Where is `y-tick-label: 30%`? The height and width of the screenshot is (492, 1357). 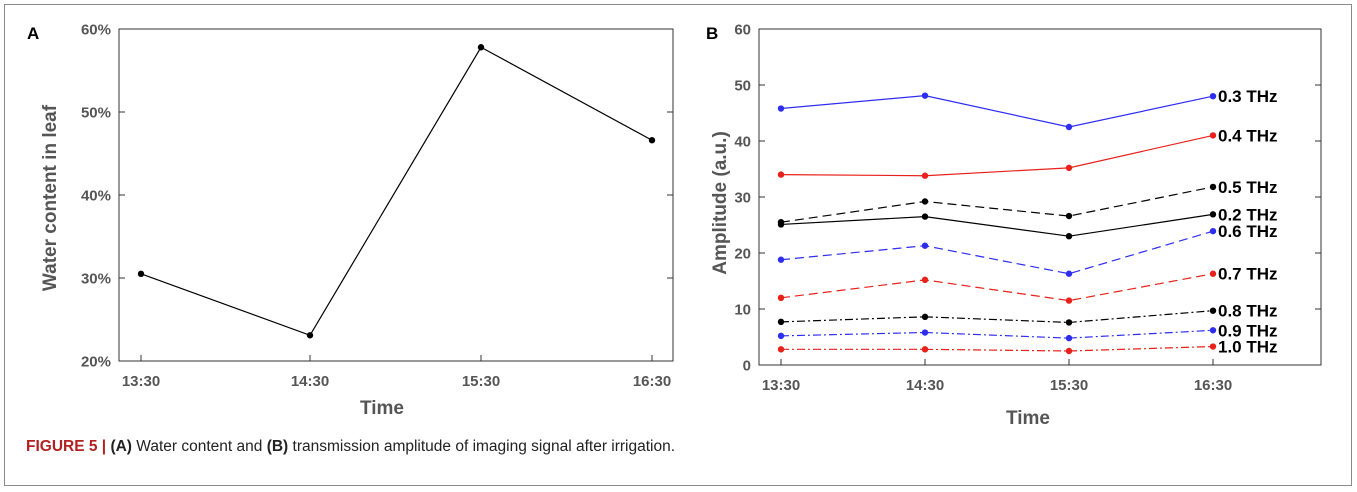
y-tick-label: 30% is located at coordinates (96, 279).